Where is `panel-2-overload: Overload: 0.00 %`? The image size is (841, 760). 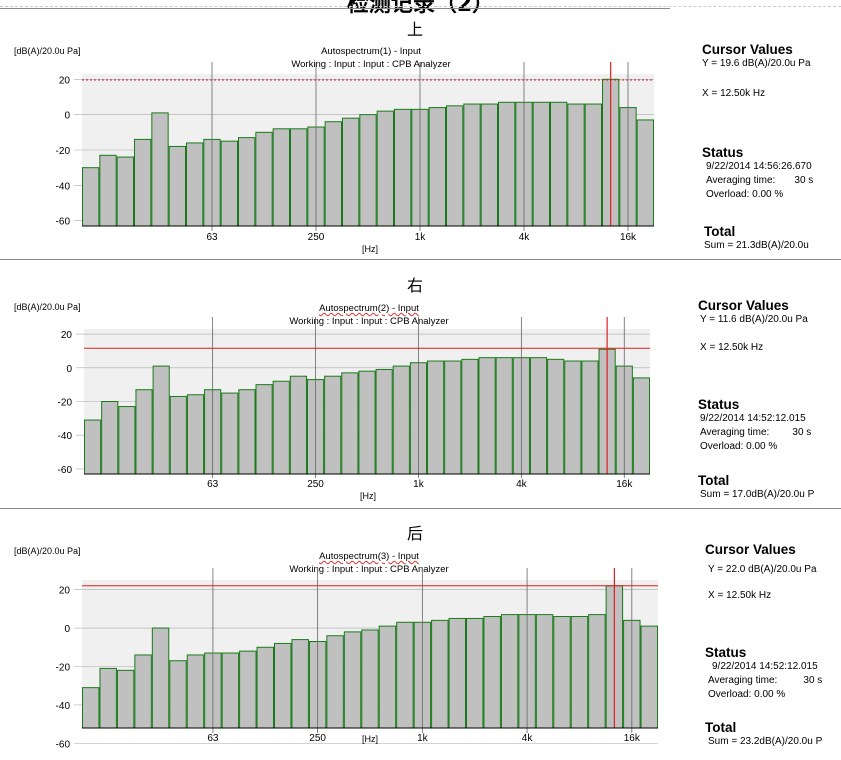 panel-2-overload: Overload: 0.00 % is located at coordinates (739, 446).